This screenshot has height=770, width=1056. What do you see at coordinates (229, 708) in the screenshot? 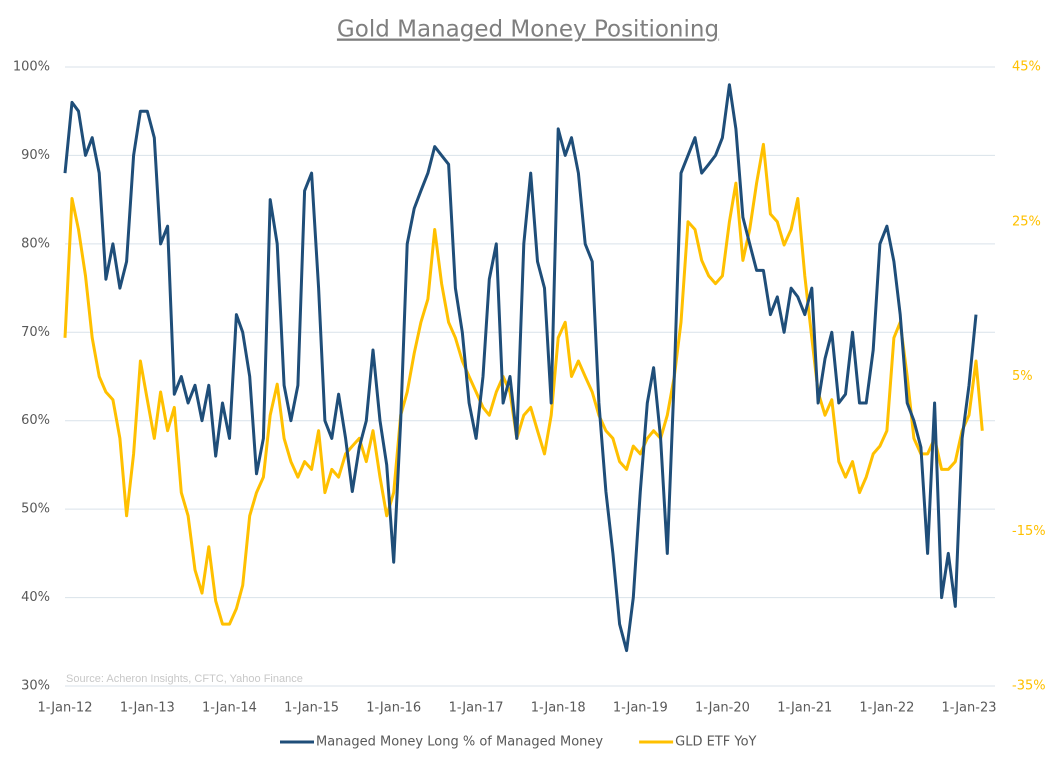
I see `x-tick-label: 1-Jan-14` at bounding box center [229, 708].